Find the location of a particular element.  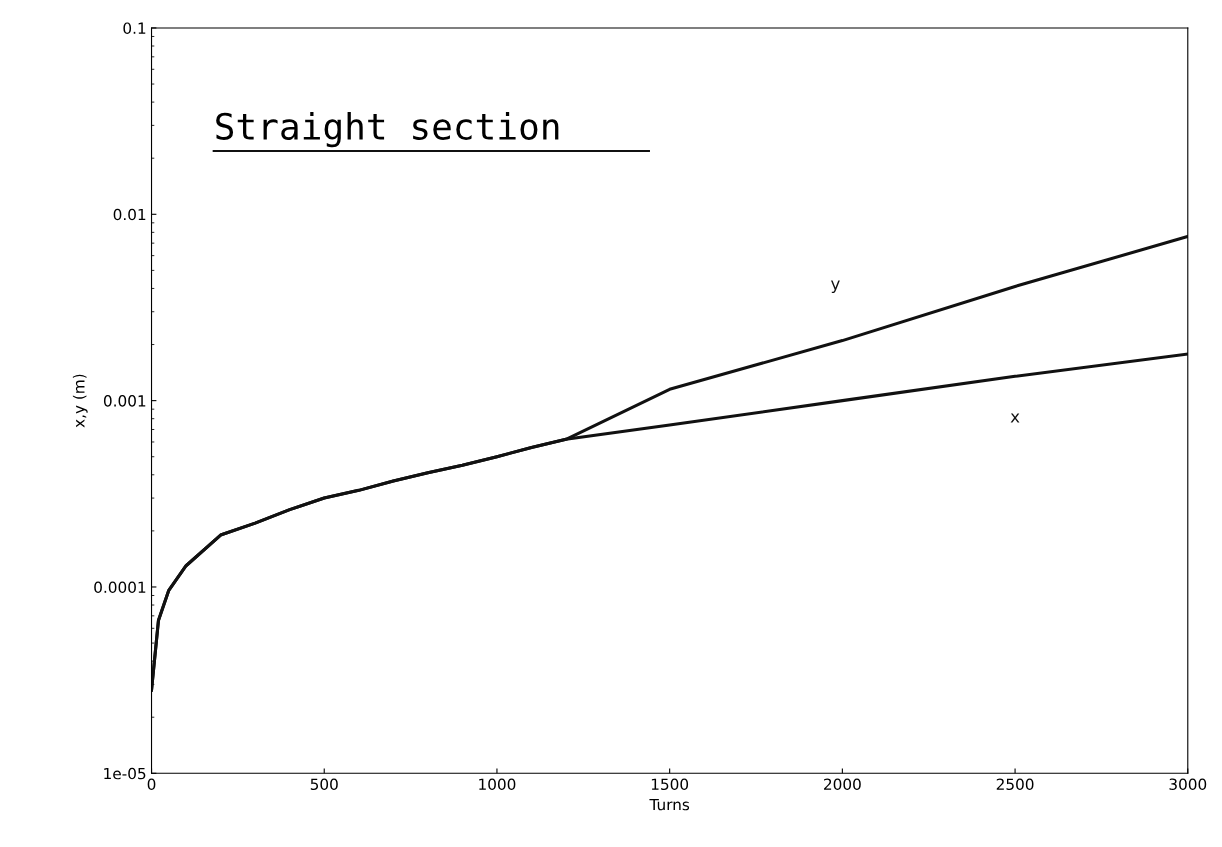

x-tick-label: 1000 is located at coordinates (497, 784).